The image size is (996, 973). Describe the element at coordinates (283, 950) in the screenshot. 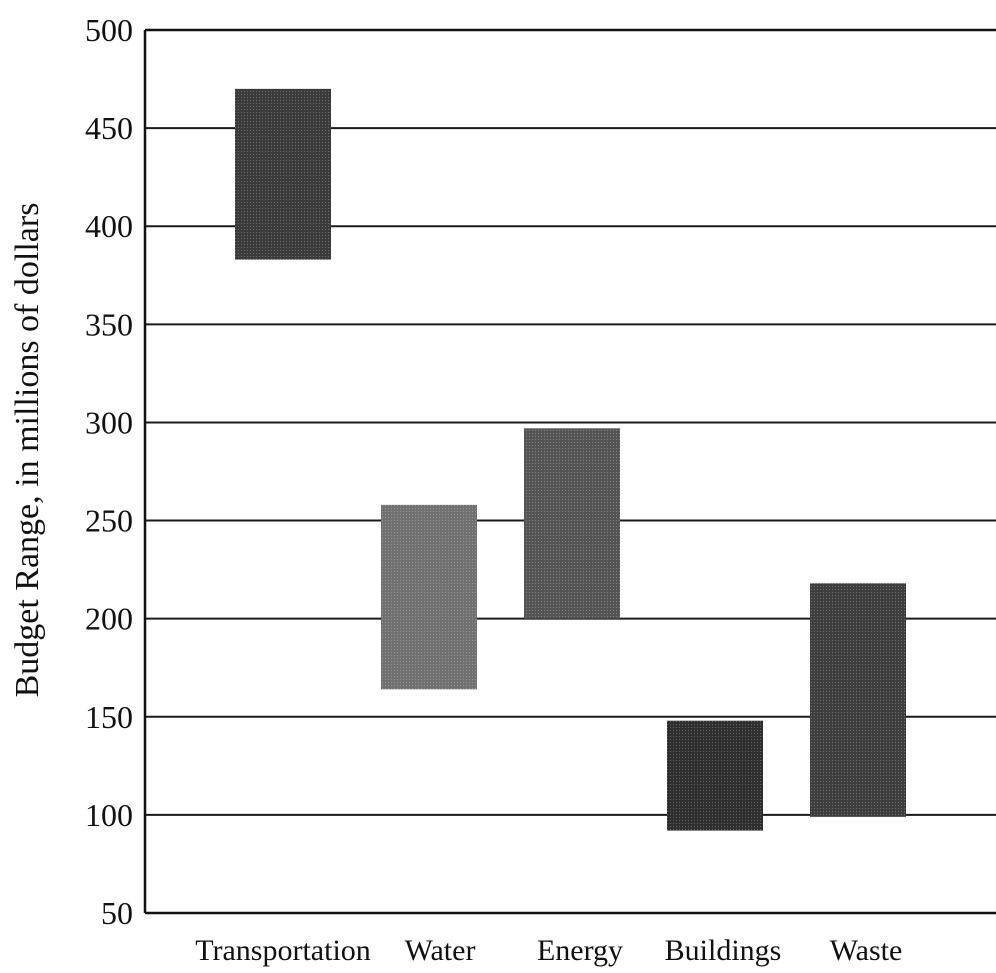

I see `x-category-label-transportation: Transportation` at that location.